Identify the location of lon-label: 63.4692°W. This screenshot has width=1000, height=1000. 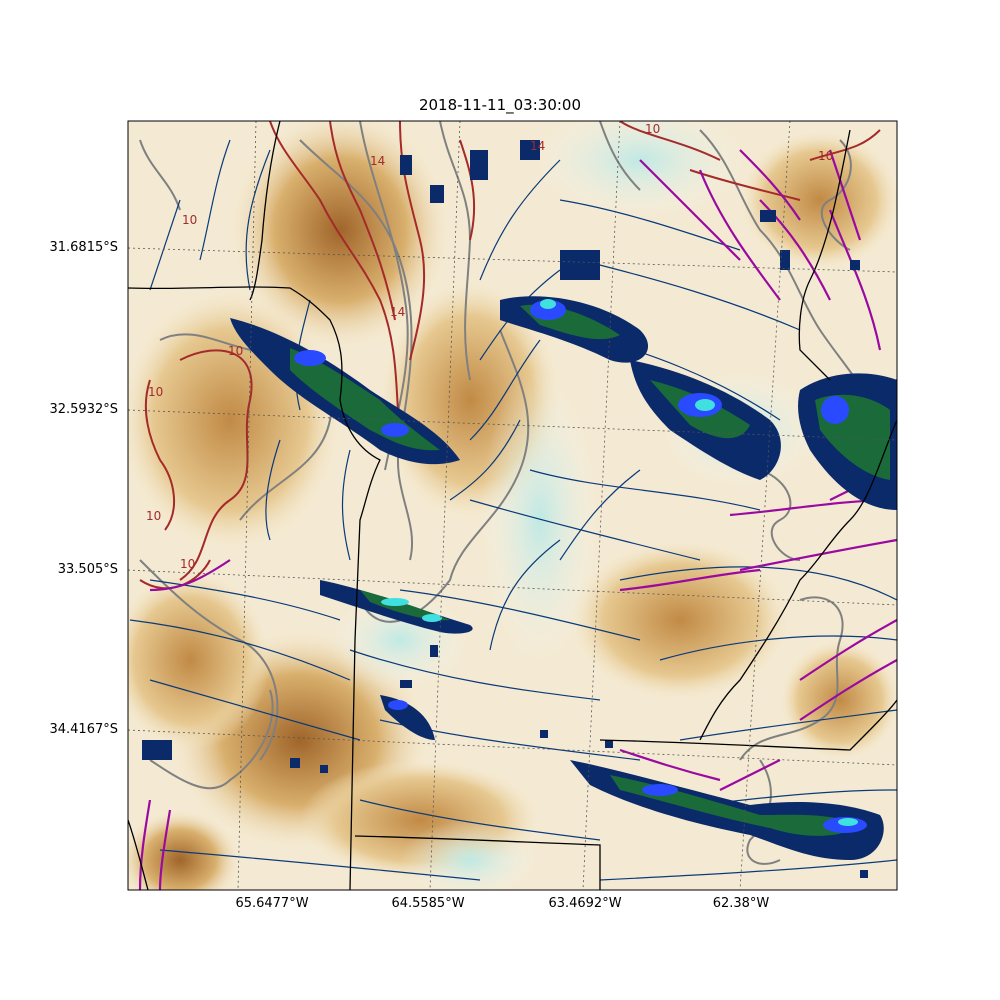
(585, 903).